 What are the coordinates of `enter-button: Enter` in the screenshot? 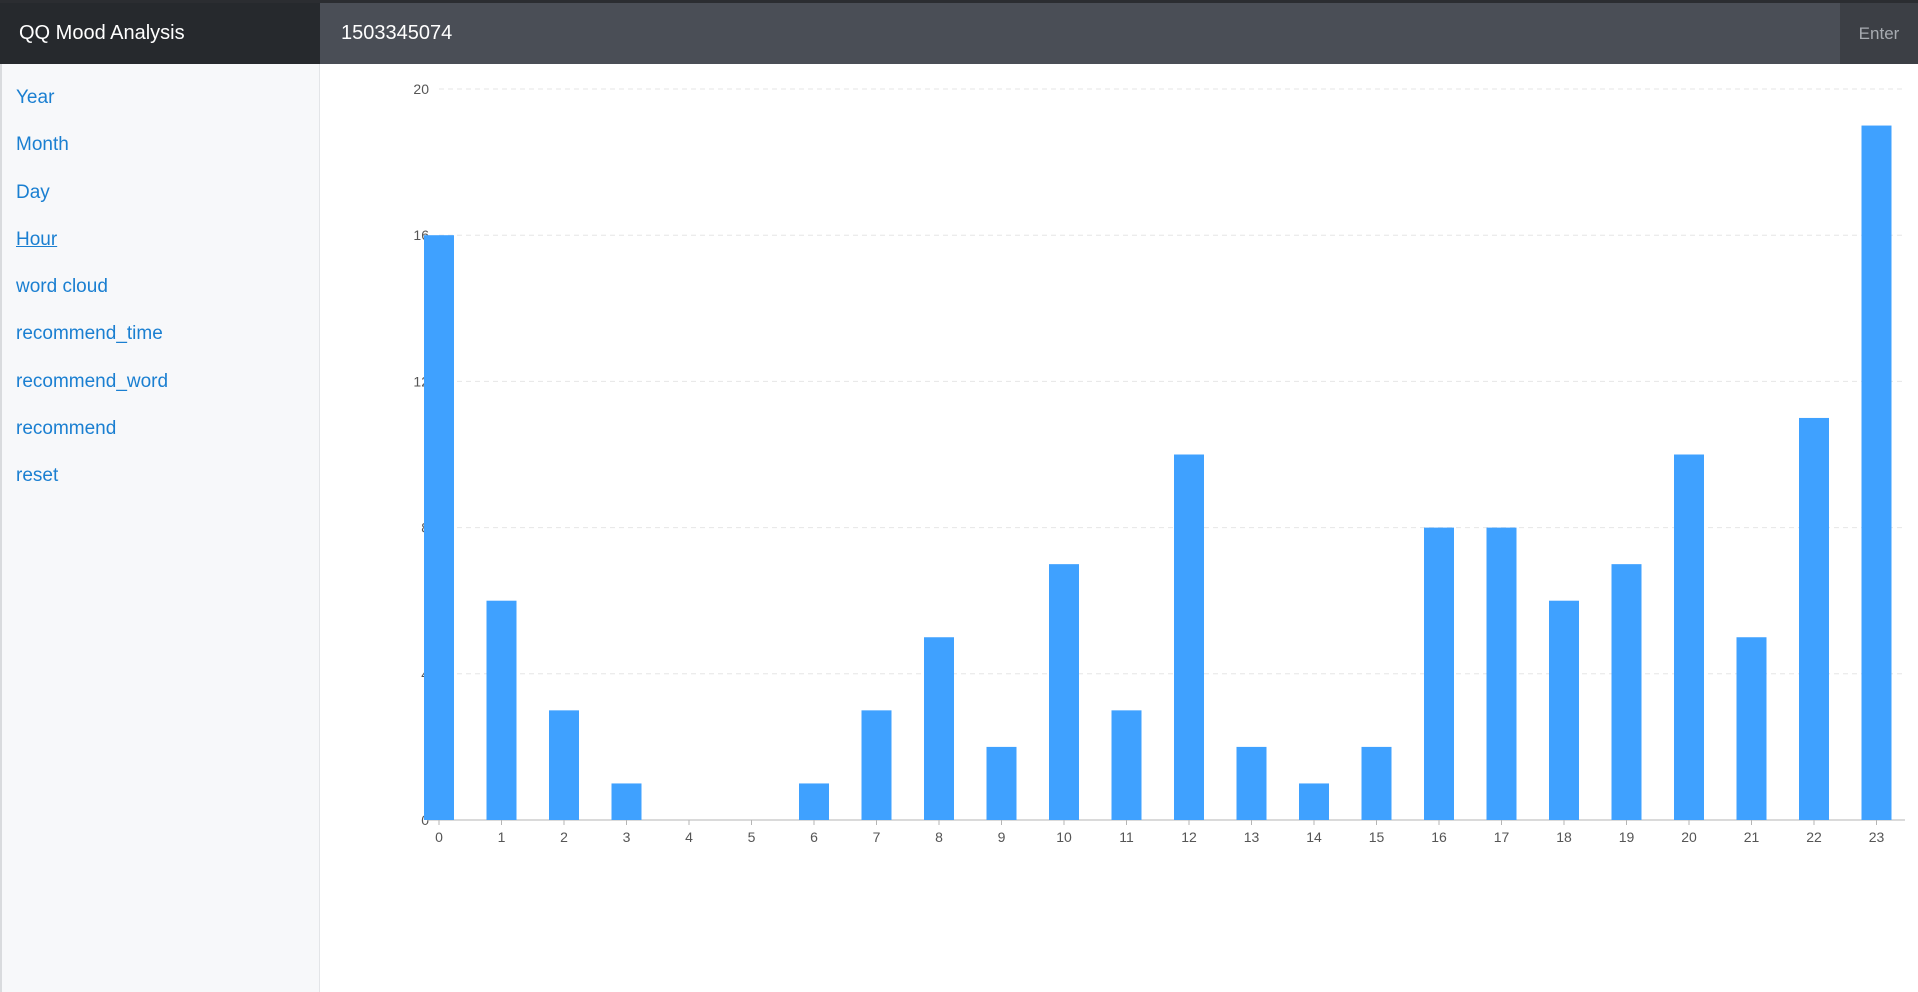 It's located at (1879, 33).